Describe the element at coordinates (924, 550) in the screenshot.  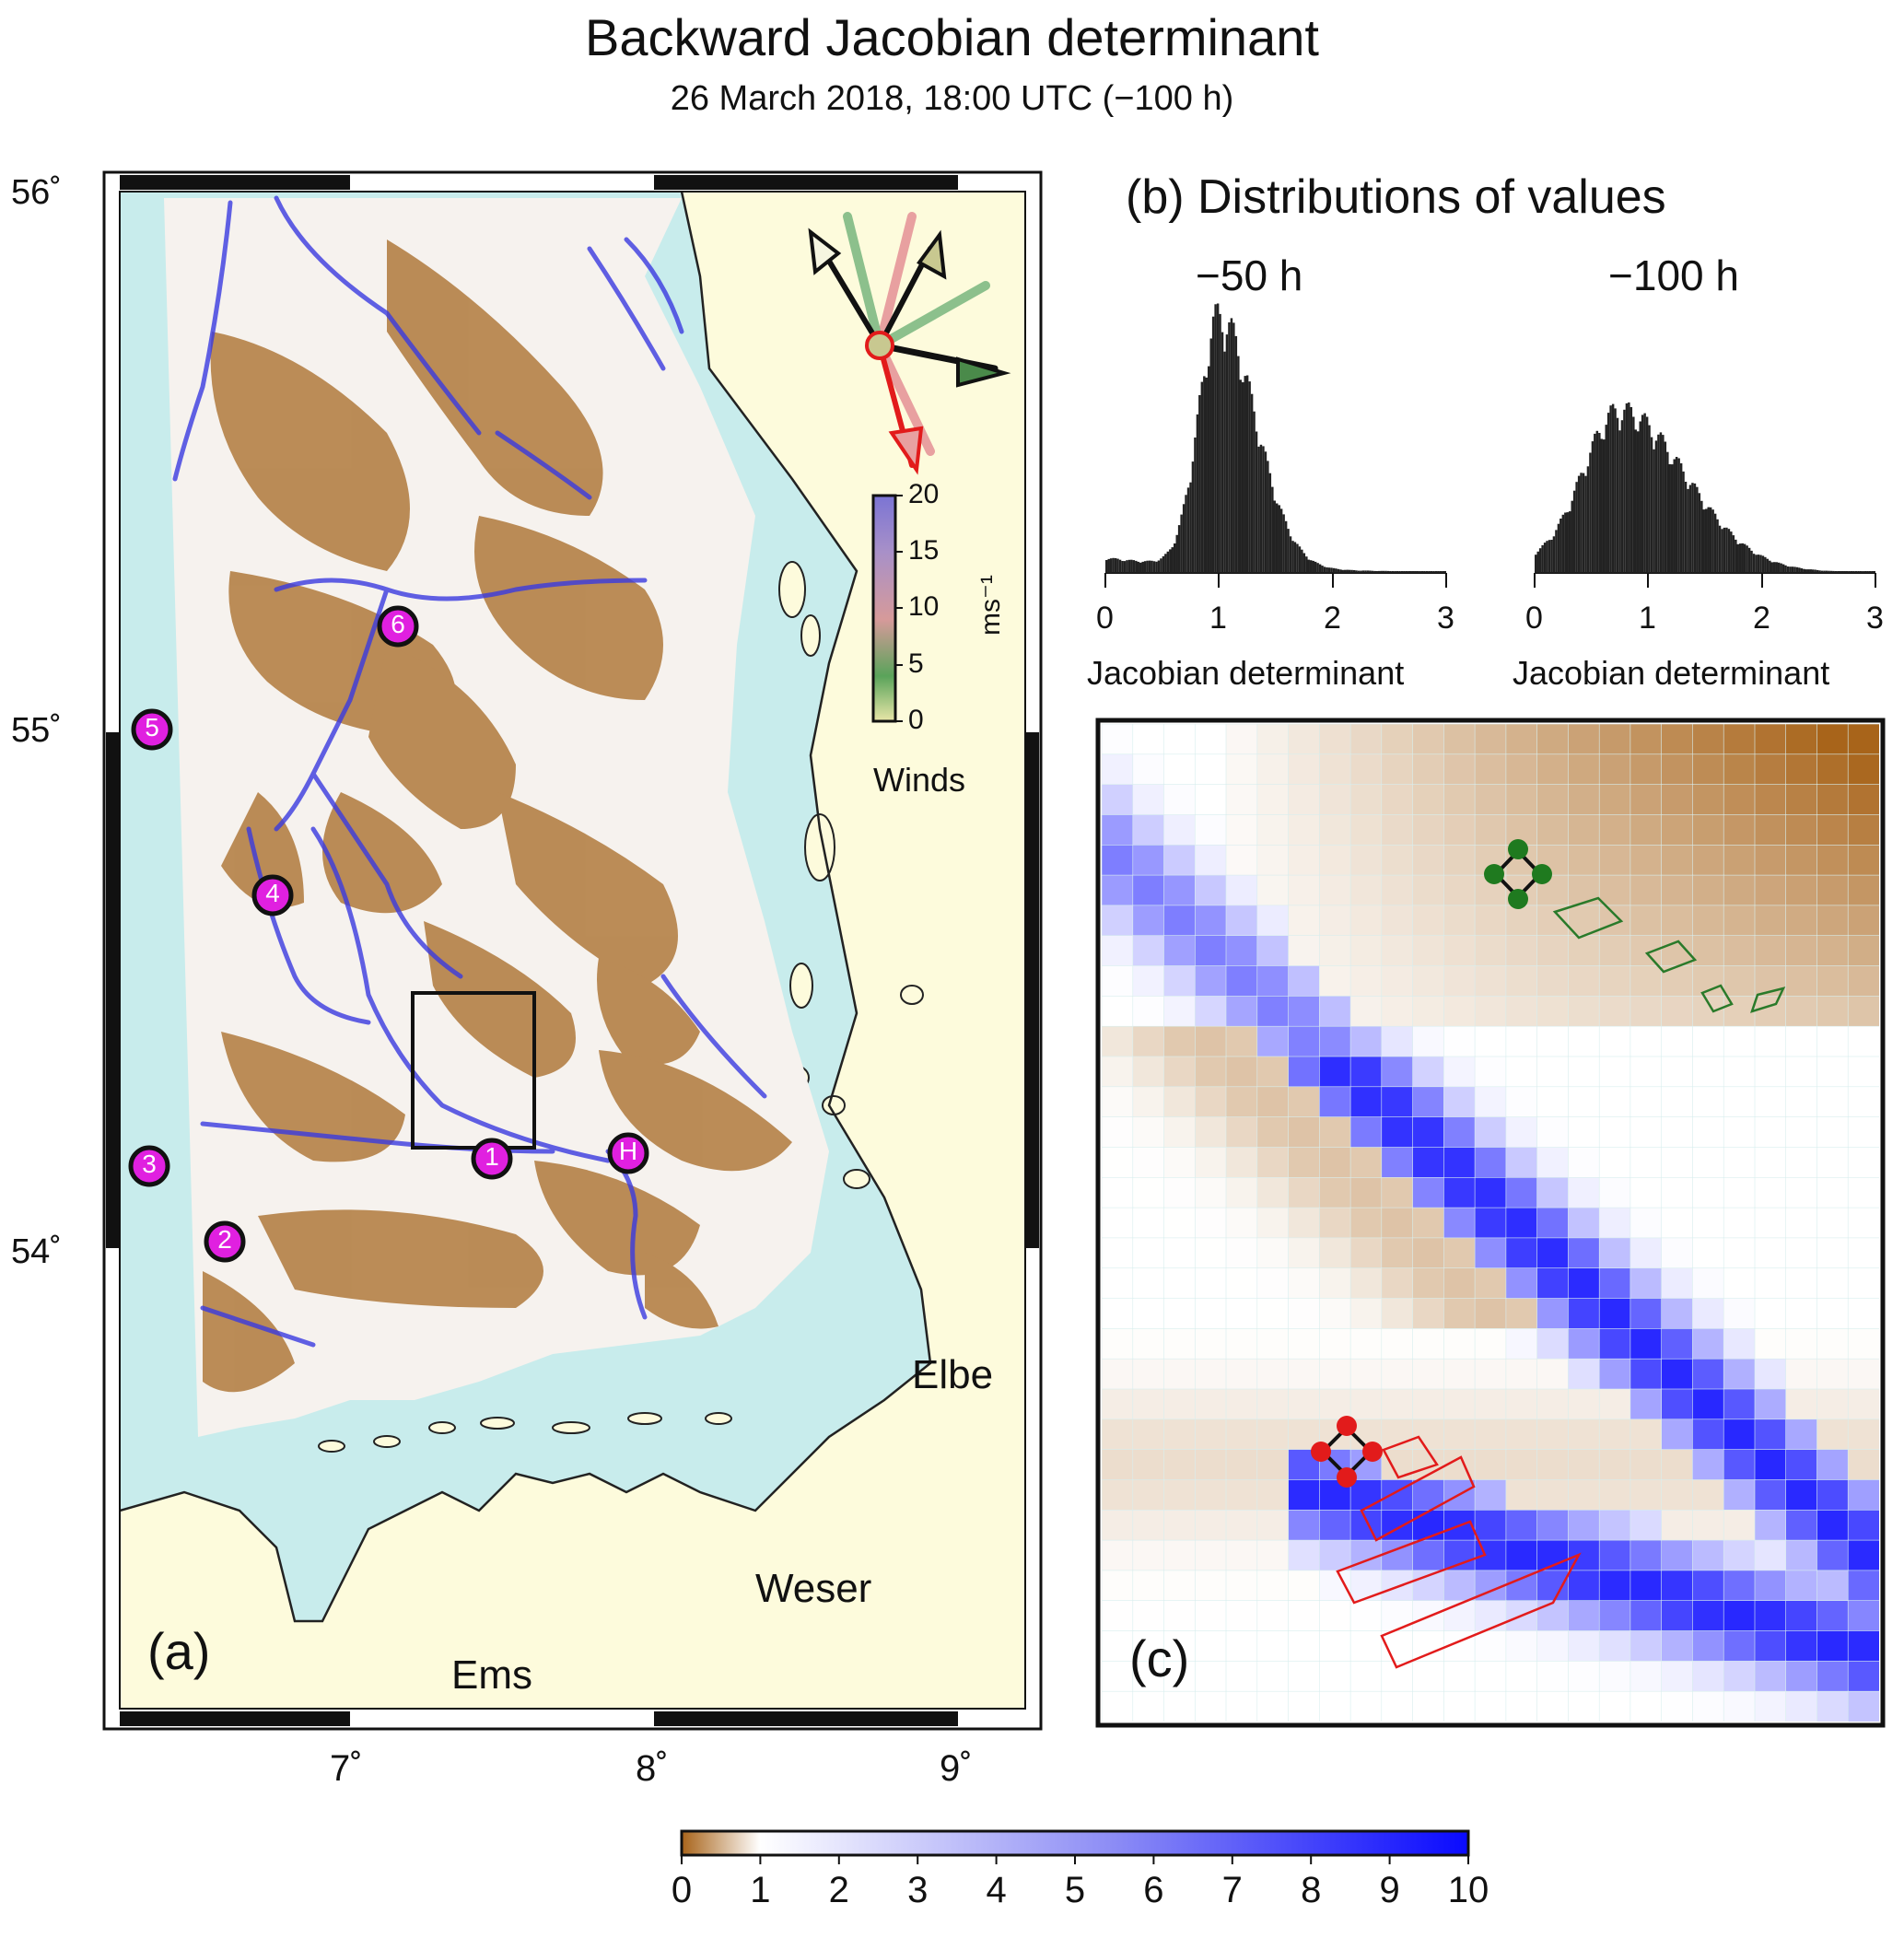
I see `wind-tick-15: 15` at that location.